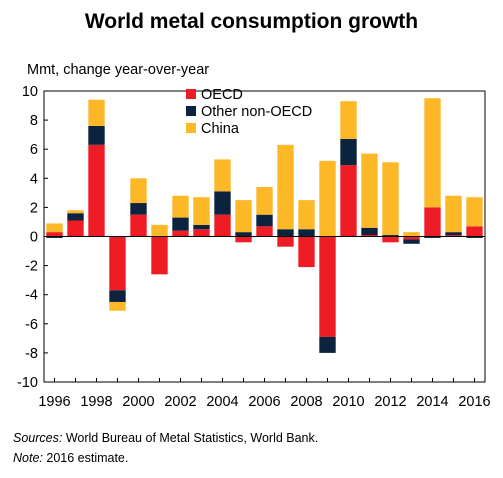 This screenshot has height=478, width=503. I want to click on bar-oecd-1997, so click(75, 228).